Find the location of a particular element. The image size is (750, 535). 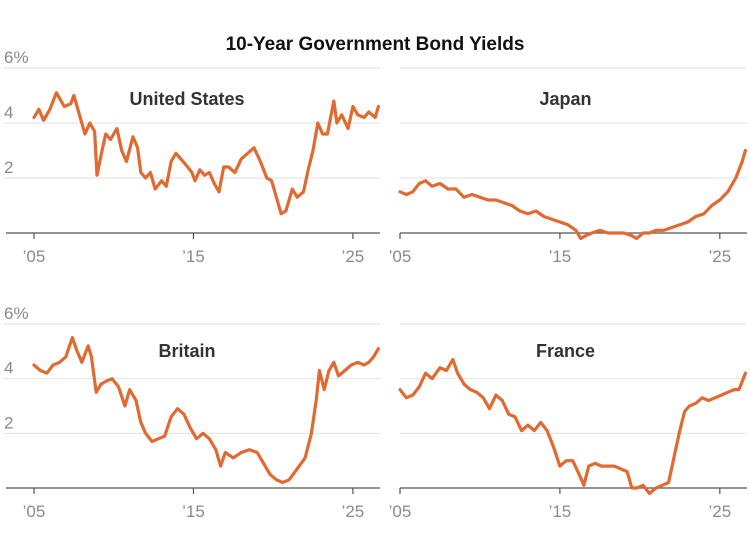

panel-title: United States is located at coordinates (186, 99).